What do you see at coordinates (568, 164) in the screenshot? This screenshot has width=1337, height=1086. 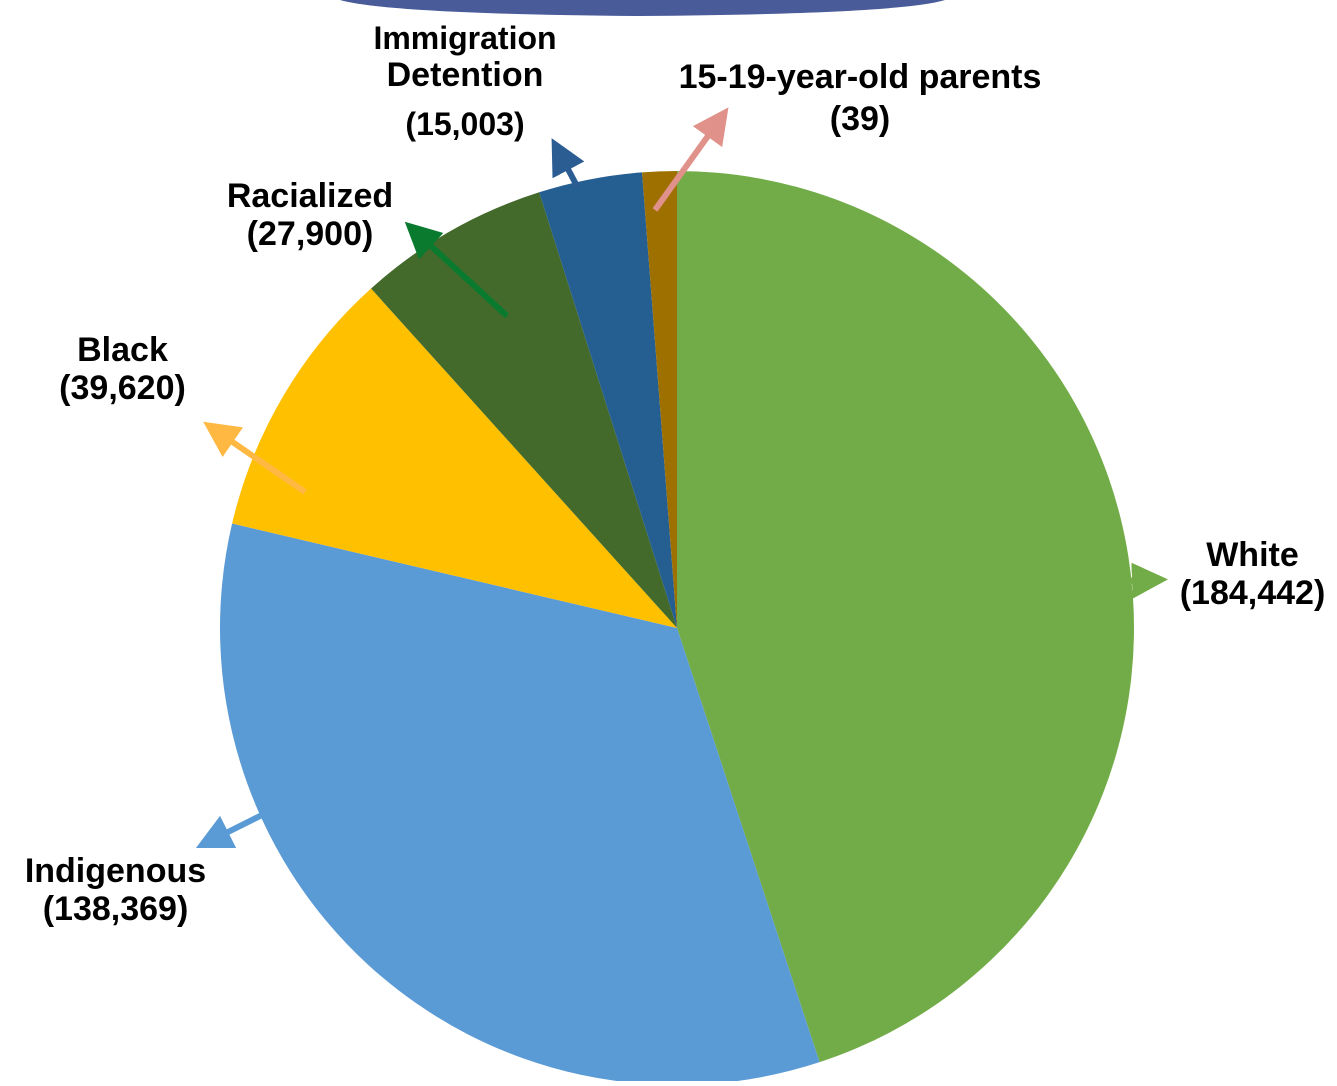 I see `leader-arrow-immigration` at bounding box center [568, 164].